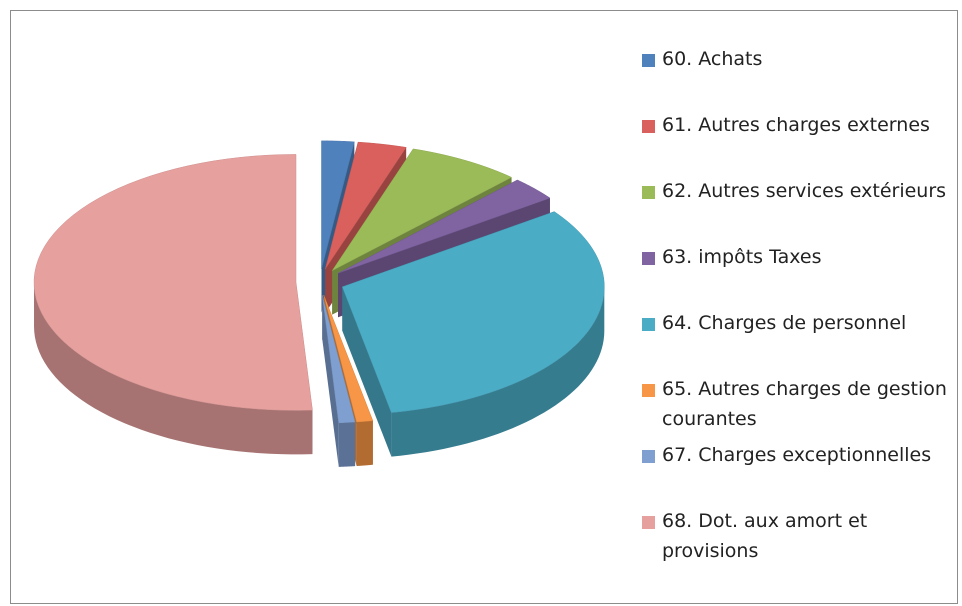 The width and height of the screenshot is (962, 606). What do you see at coordinates (795, 473) in the screenshot?
I see `legend-entry: 67. Charges exceptionnelles` at bounding box center [795, 473].